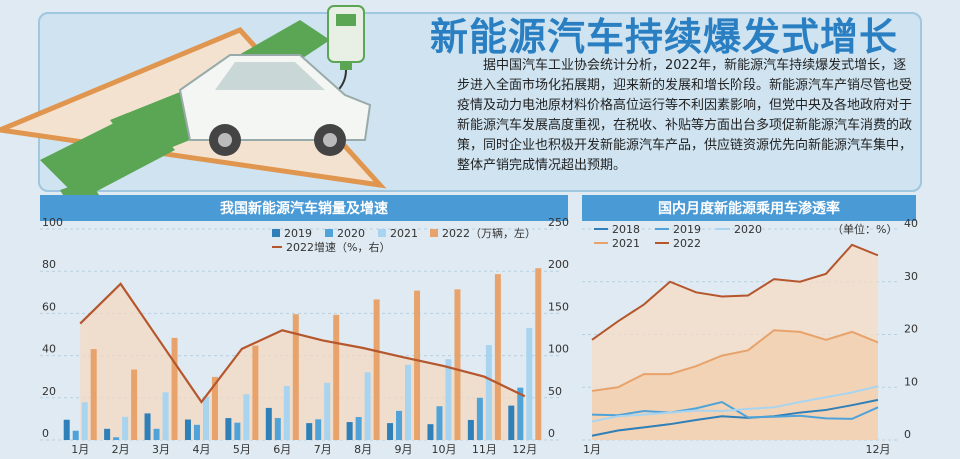 The height and width of the screenshot is (459, 960). What do you see at coordinates (49, 349) in the screenshot?
I see `chart1-ytick-left: 40` at bounding box center [49, 349].